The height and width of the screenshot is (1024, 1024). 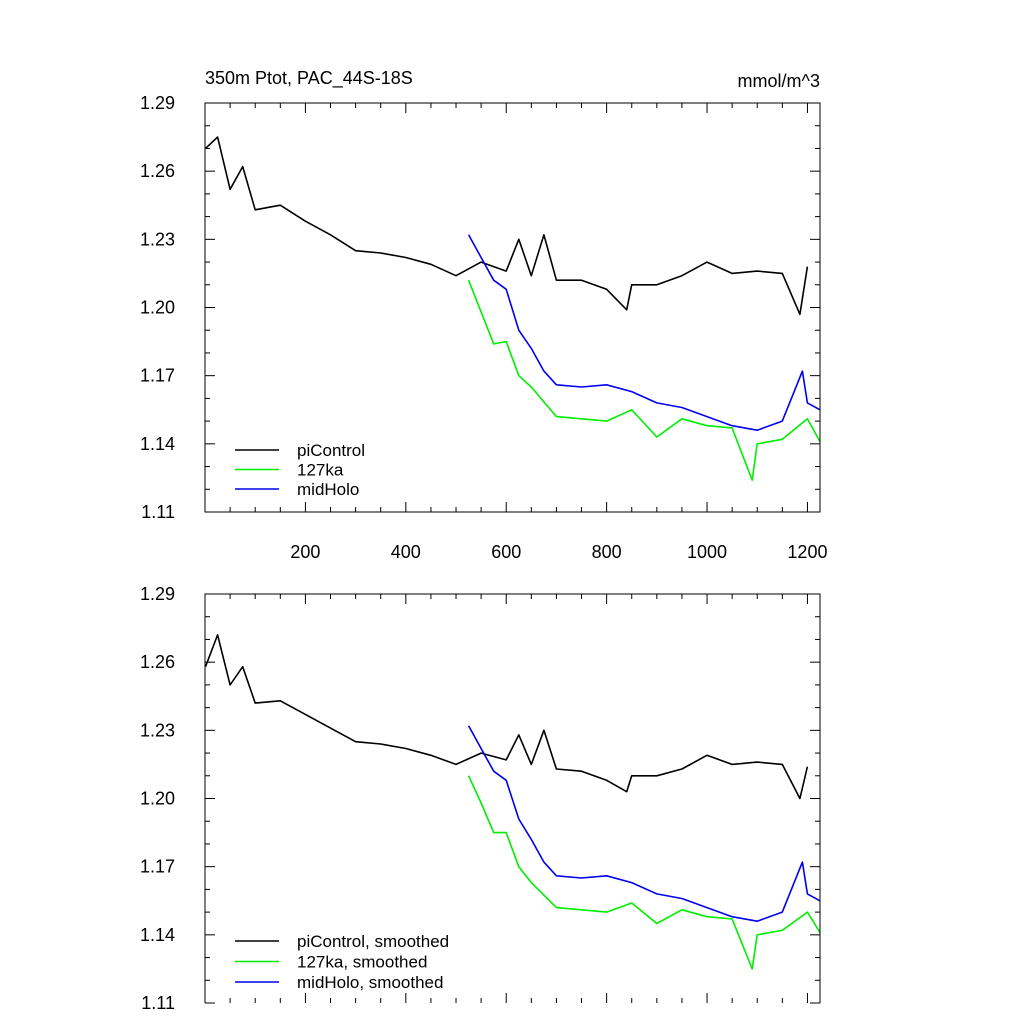 I want to click on legend-label: piControl, so click(x=331, y=450).